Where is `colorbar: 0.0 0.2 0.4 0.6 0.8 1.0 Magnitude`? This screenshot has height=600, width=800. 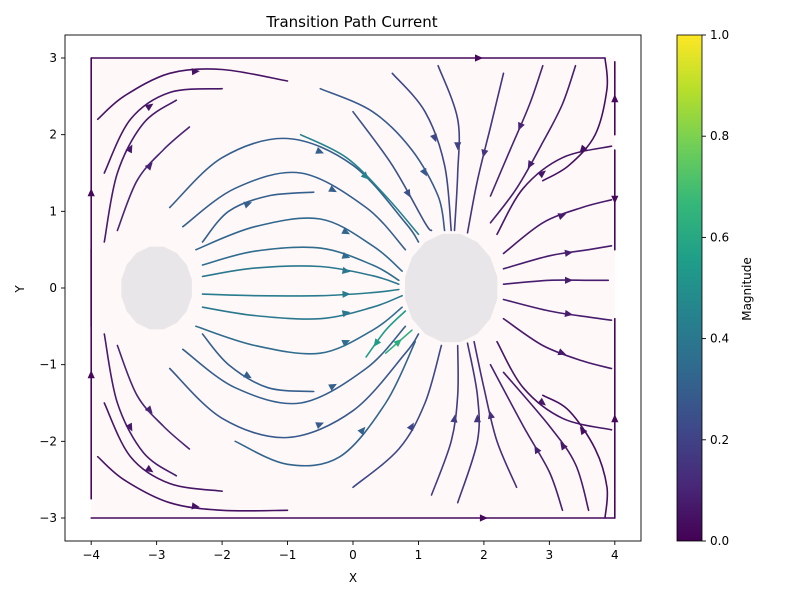 colorbar: 0.0 0.2 0.4 0.6 0.8 1.0 Magnitude is located at coordinates (715, 288).